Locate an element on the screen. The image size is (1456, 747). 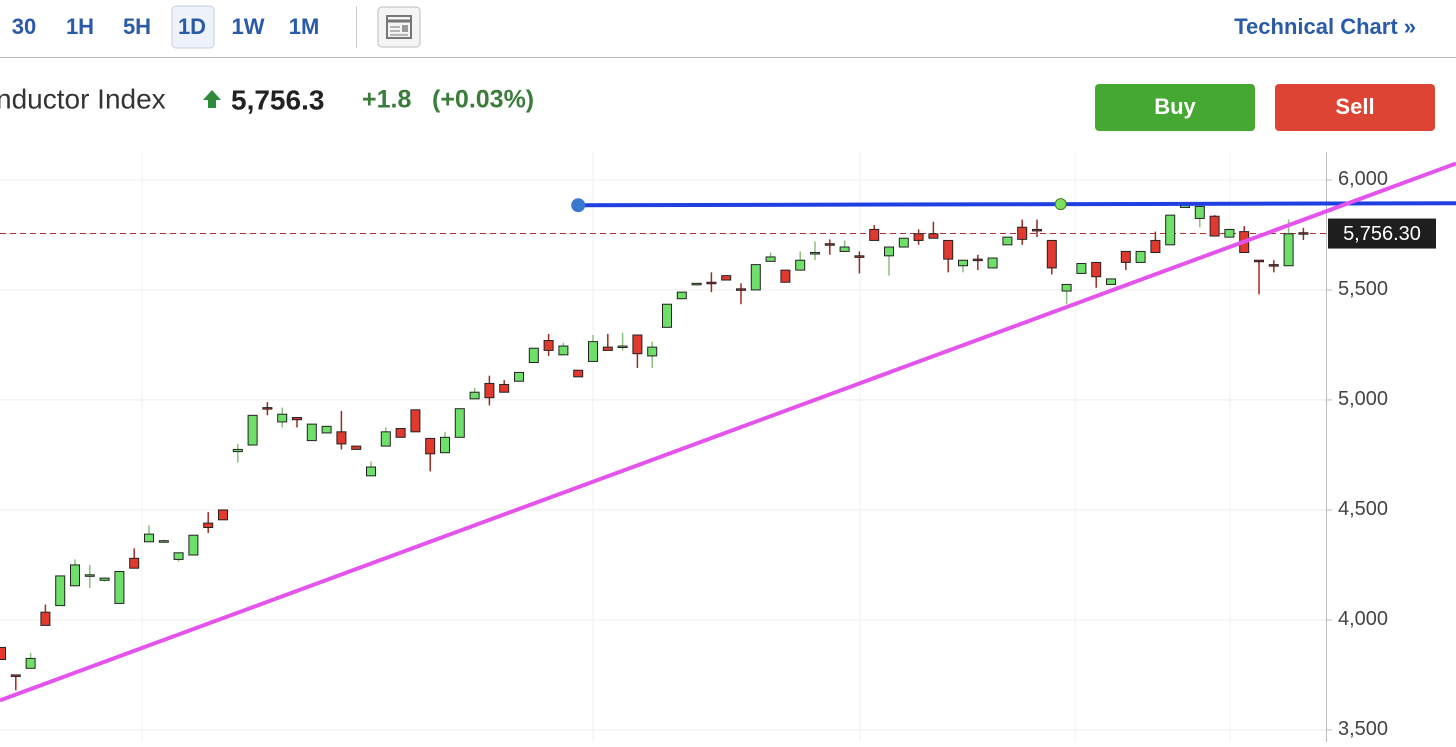
interval-button: 1D is located at coordinates (192, 26).